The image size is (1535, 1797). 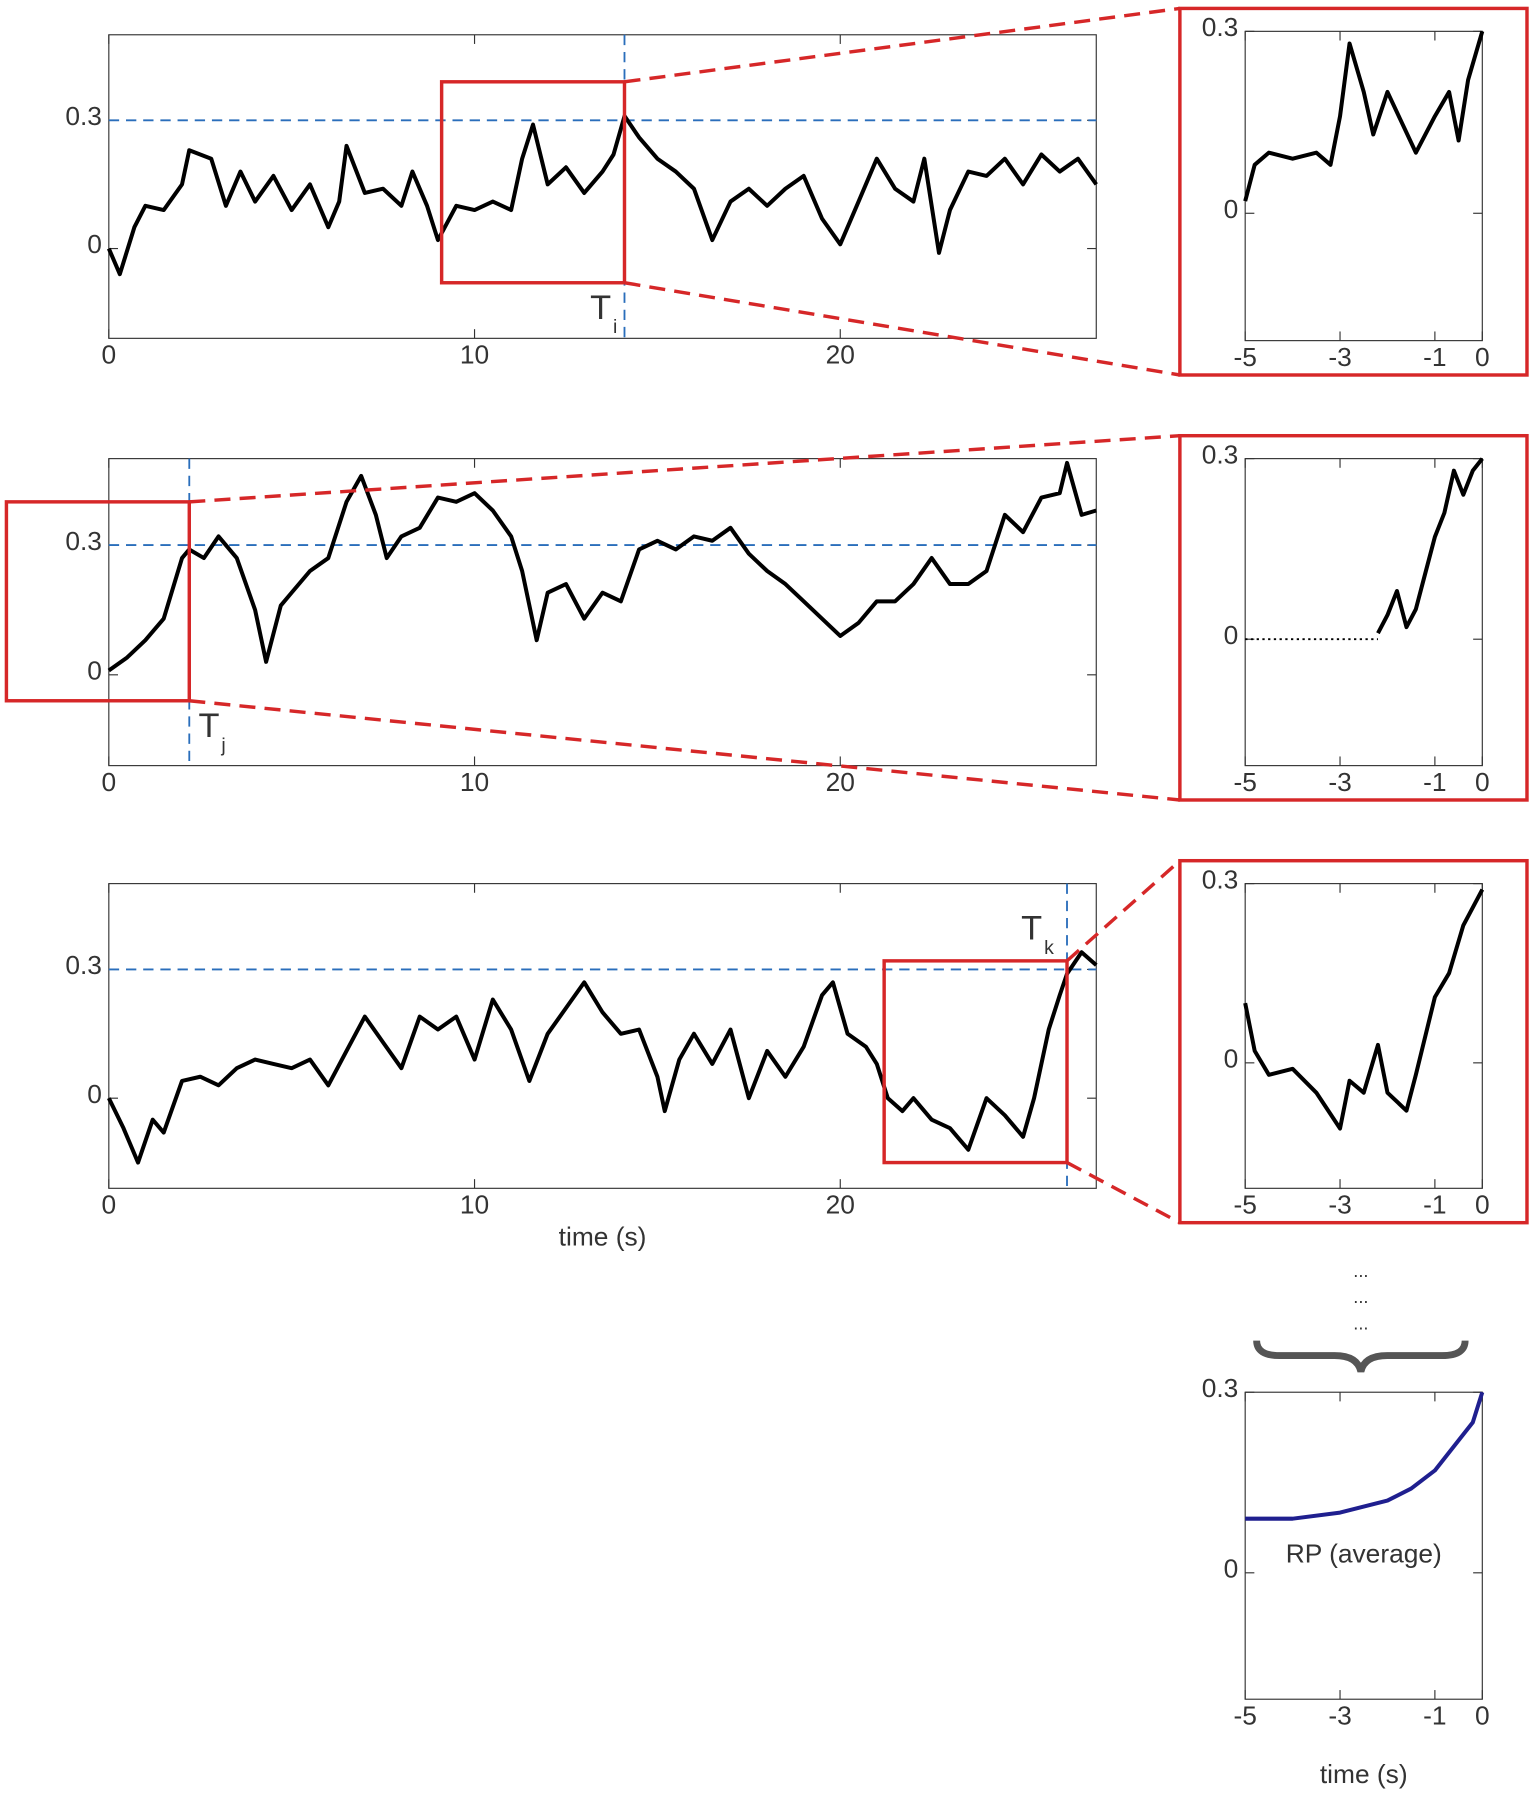 What do you see at coordinates (1361, 1356) in the screenshot?
I see `brace` at bounding box center [1361, 1356].